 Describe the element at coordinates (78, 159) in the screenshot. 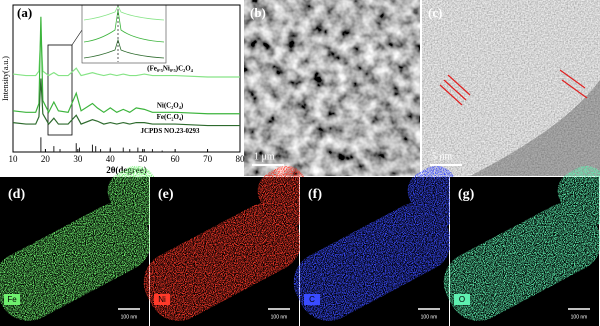

I see `x-tick-label: 30` at that location.